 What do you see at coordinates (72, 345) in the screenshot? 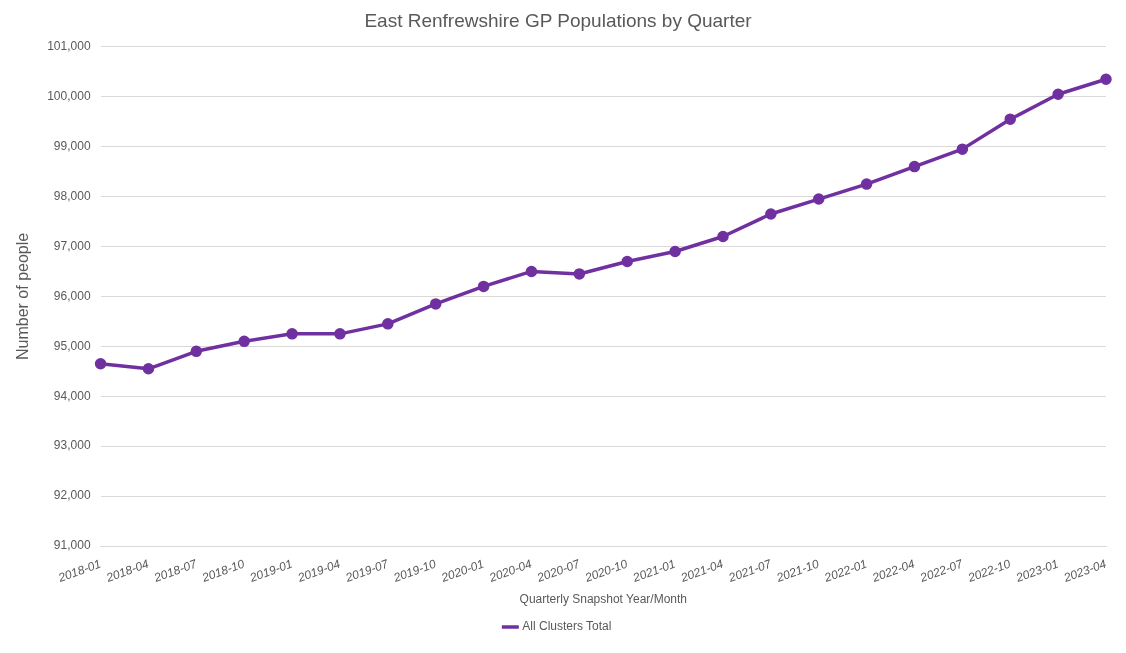
I see `y-tick-label: 95,000` at bounding box center [72, 345].